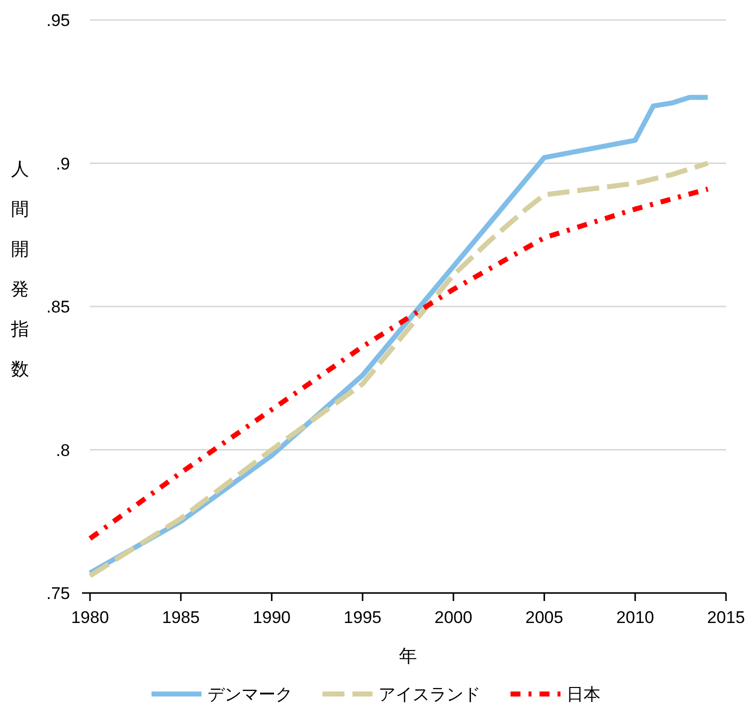 The height and width of the screenshot is (713, 752). Describe the element at coordinates (58, 307) in the screenshot. I see `y-tick-label: .85` at that location.